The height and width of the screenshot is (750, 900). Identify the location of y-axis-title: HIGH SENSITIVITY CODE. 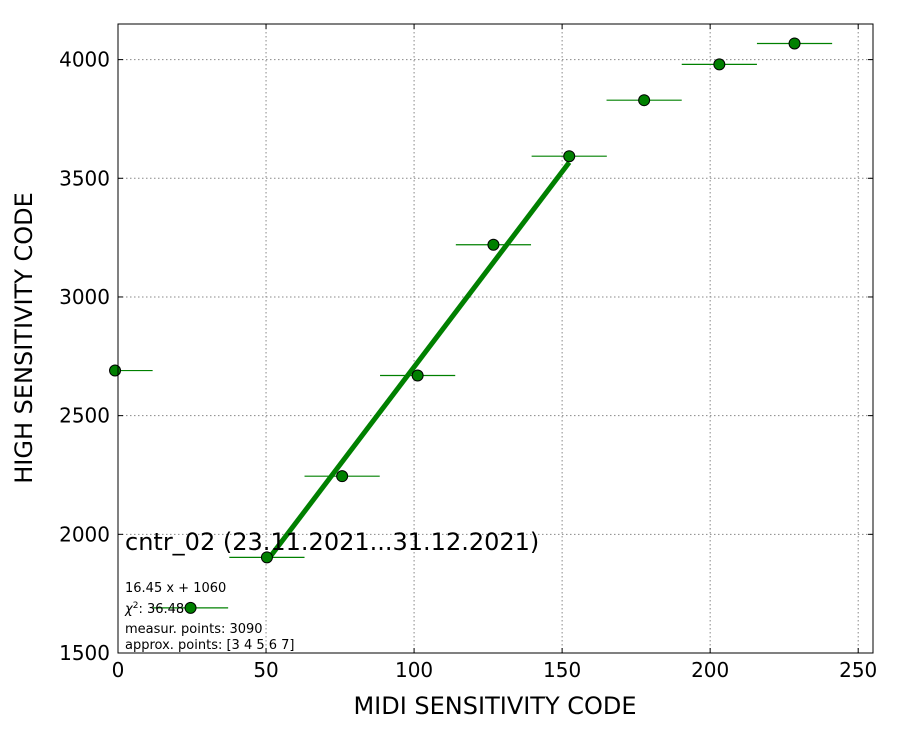
(24, 338).